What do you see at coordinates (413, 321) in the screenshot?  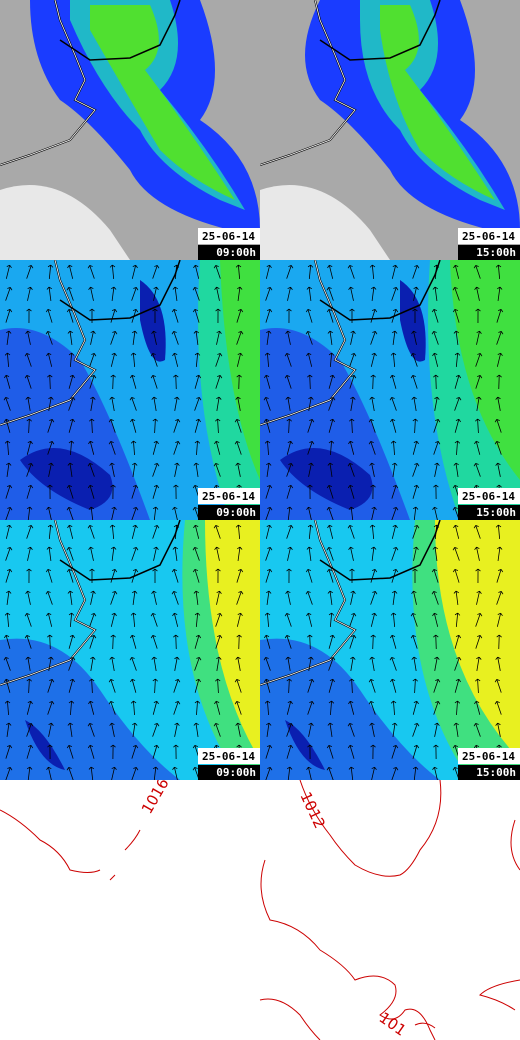 I see `calm-zone` at bounding box center [413, 321].